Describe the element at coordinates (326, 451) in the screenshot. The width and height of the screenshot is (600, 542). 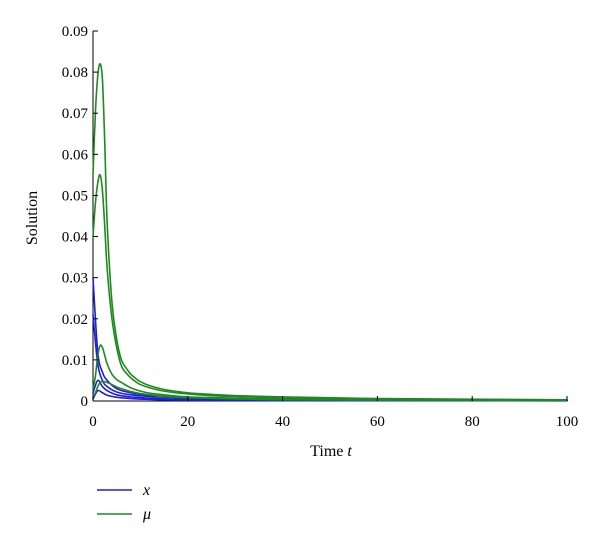
I see `x-axis-label-text: Time` at that location.